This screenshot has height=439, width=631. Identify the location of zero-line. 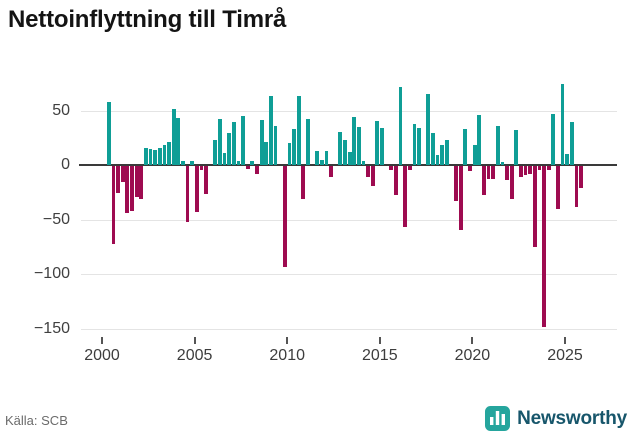
(348, 165).